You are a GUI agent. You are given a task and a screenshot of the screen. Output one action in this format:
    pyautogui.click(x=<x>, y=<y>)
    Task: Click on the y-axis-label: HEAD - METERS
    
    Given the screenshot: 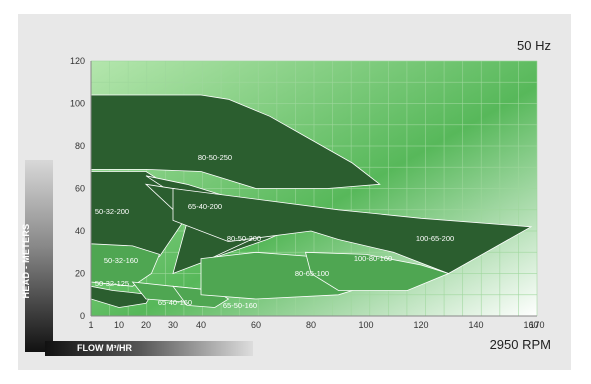 What is the action you would take?
    pyautogui.click(x=26, y=261)
    